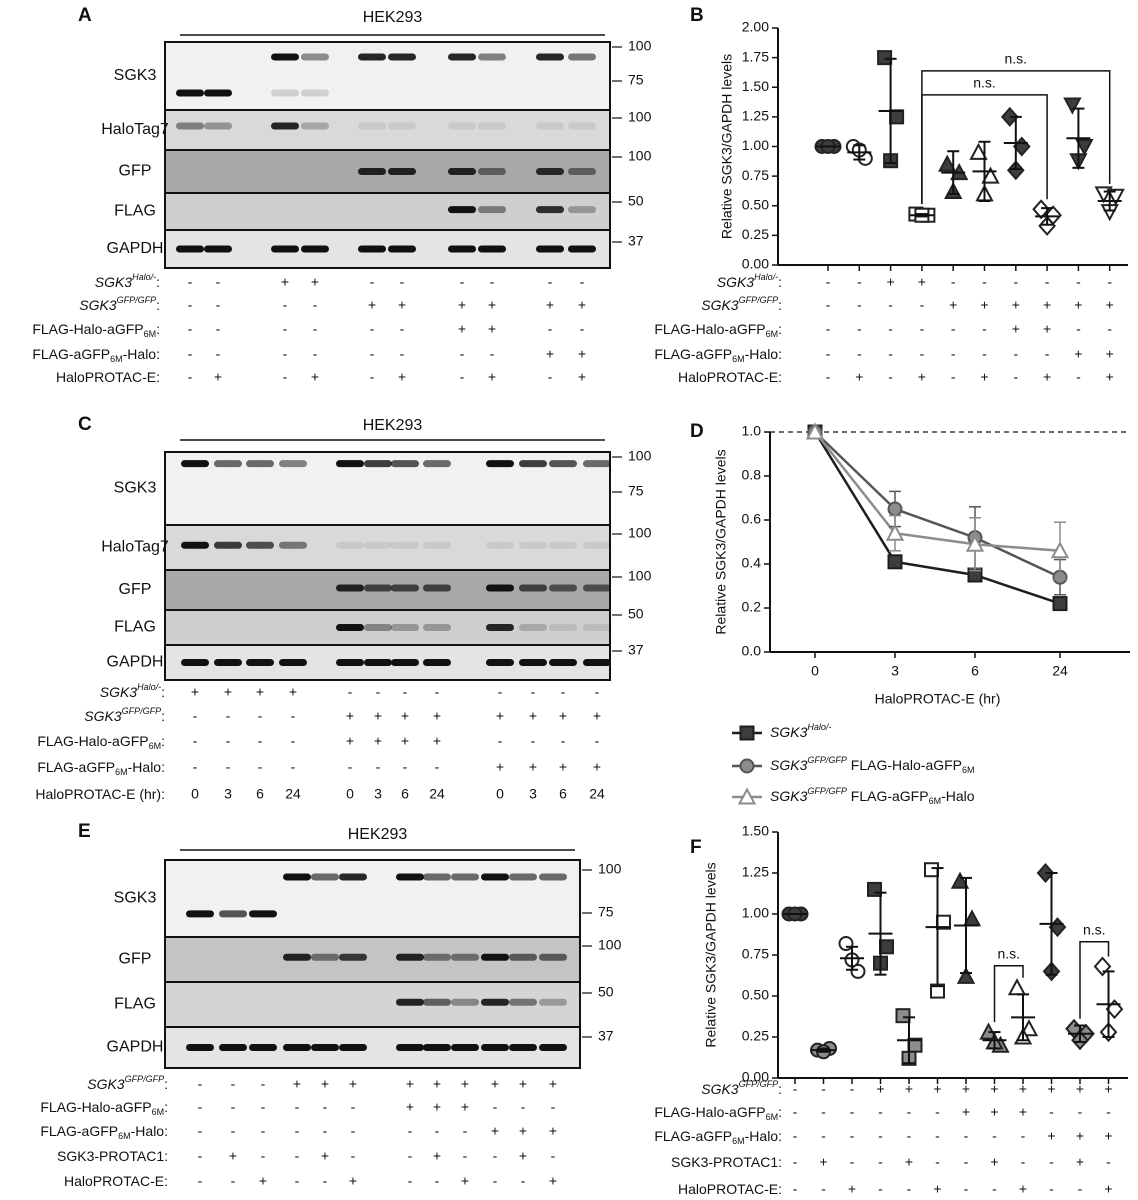 The height and width of the screenshot is (1200, 1138). Describe the element at coordinates (872, 796) in the screenshot. I see `legend-label: SGK3GFP/GFP FLAG-aGFP6M-Halo` at that location.